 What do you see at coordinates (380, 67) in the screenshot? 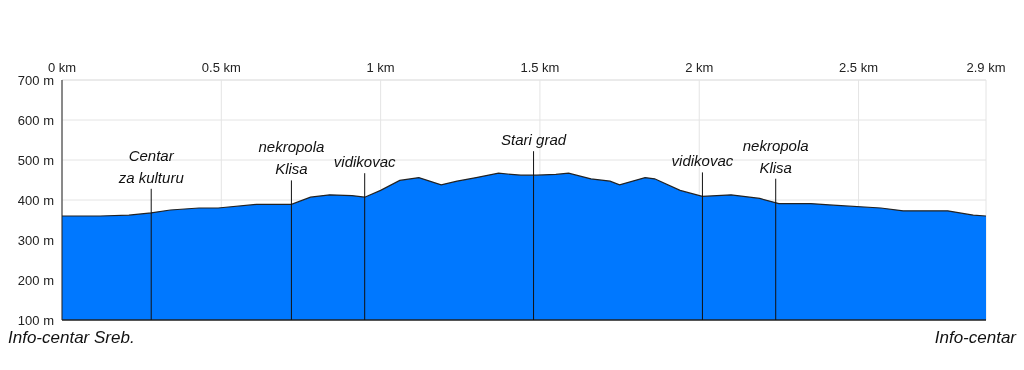
I see `x-tick-label: 1 km` at bounding box center [380, 67].